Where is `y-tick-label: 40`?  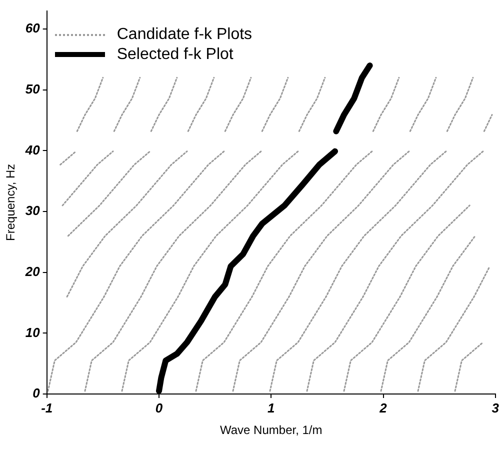
y-tick-label: 40 is located at coordinates (32, 150).